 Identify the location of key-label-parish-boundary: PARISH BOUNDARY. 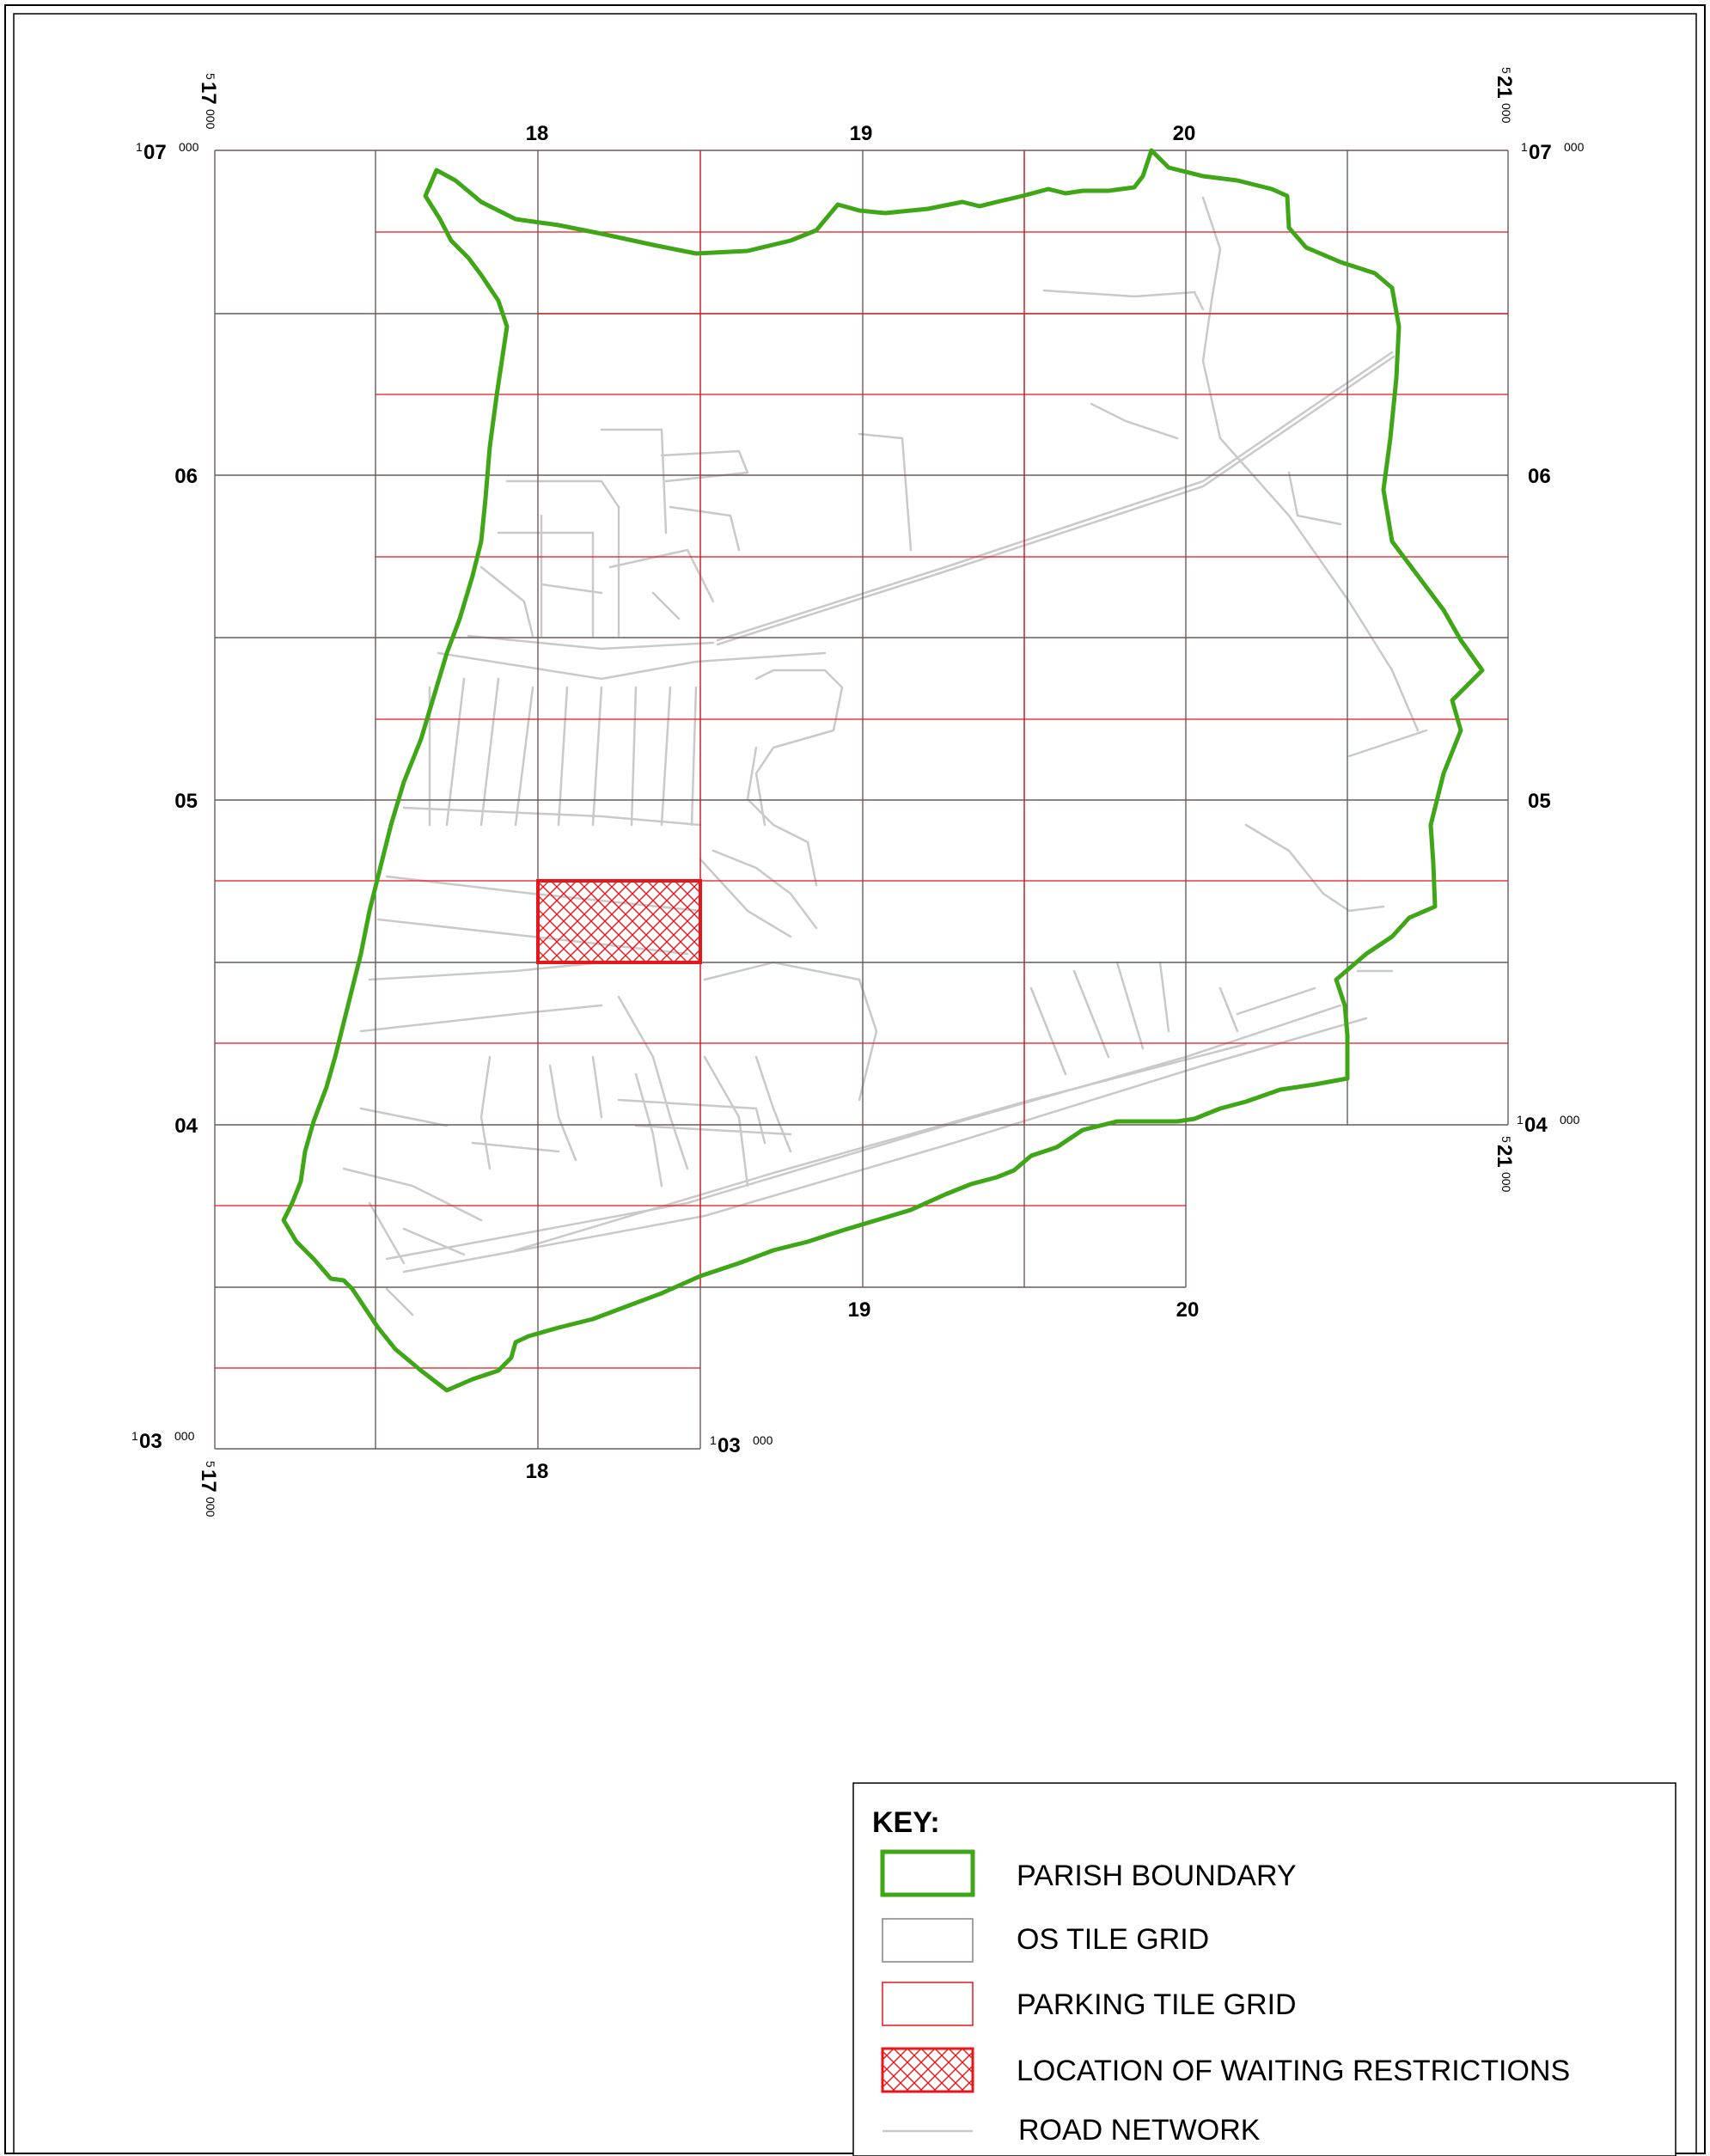
(1157, 1876).